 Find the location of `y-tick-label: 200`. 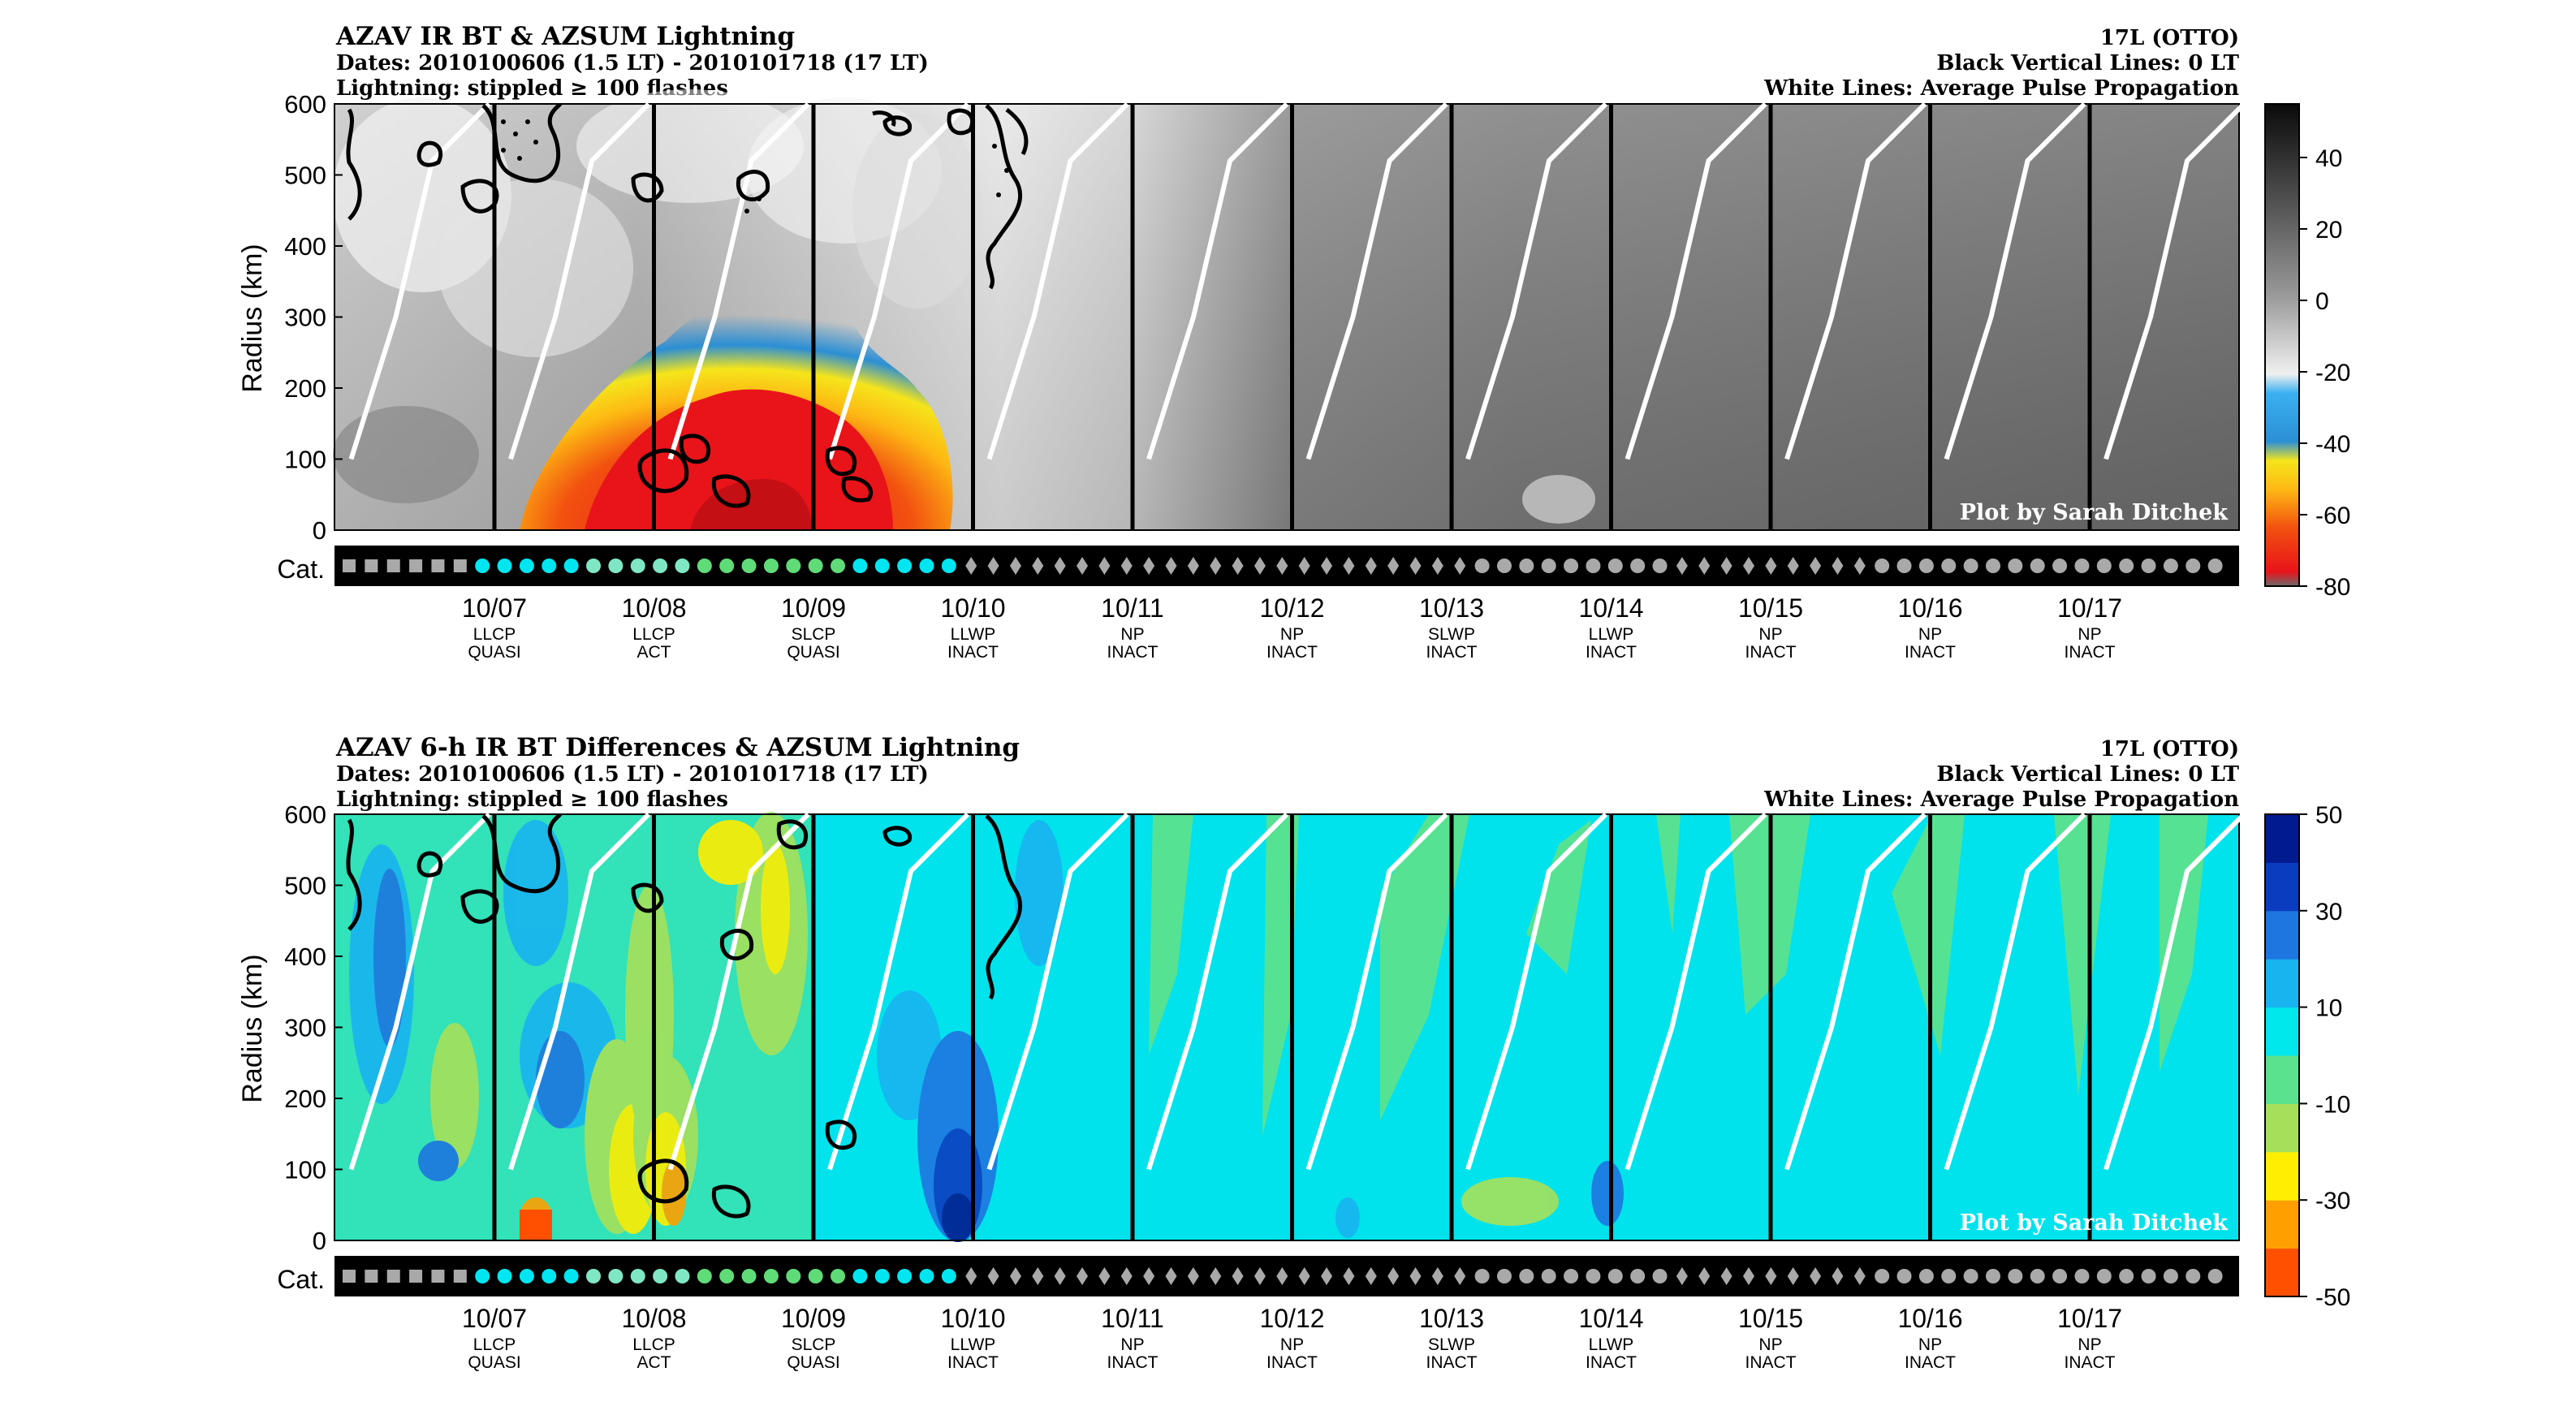

y-tick-label: 200 is located at coordinates (305, 1099).